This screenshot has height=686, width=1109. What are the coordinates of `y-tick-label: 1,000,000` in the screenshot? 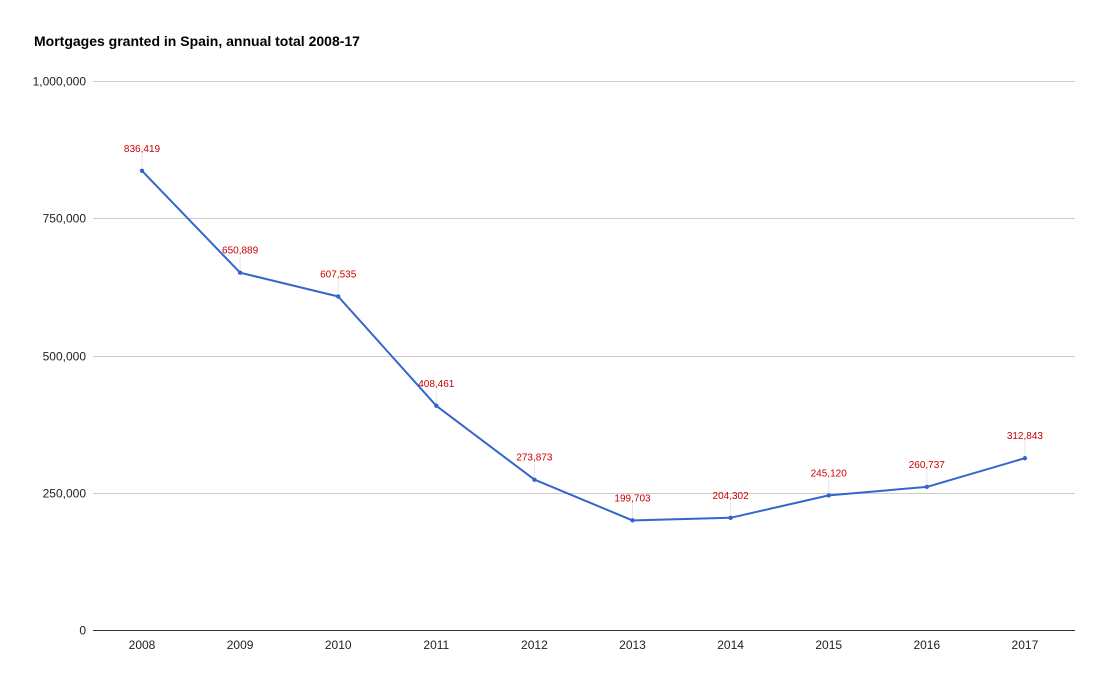 It's located at (60, 82).